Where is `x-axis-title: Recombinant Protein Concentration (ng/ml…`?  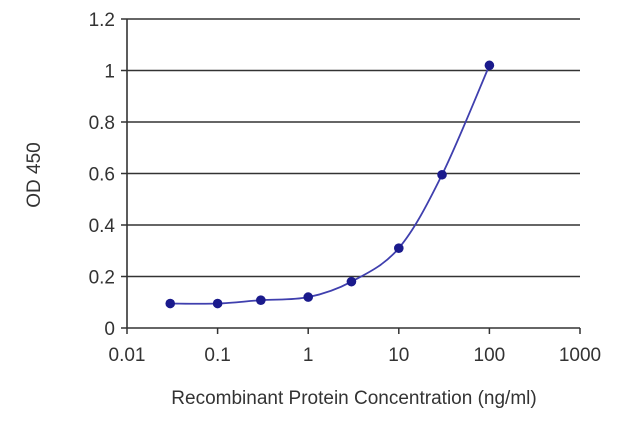 x-axis-title: Recombinant Protein Concentration (ng/ml… is located at coordinates (353, 398).